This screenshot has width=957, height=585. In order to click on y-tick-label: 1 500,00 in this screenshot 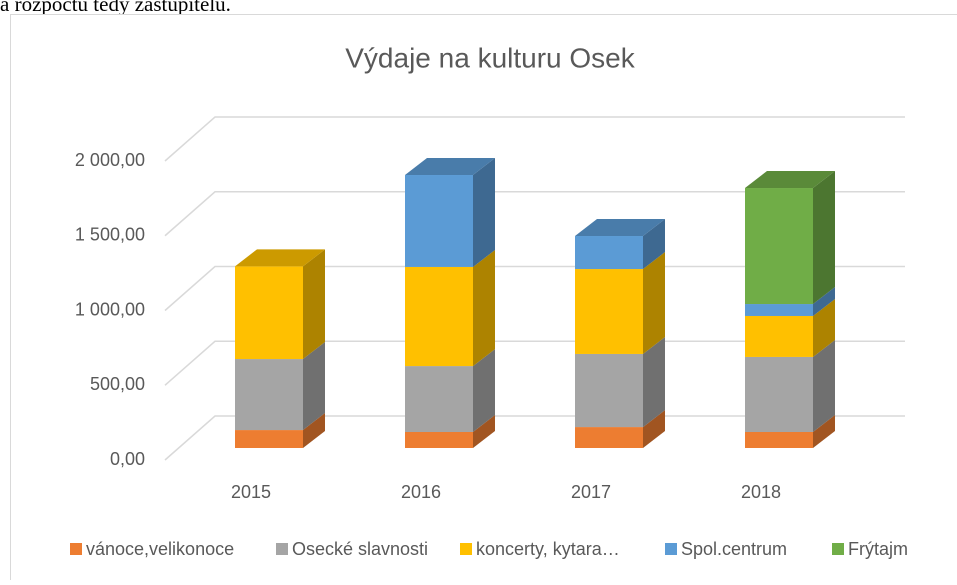, I will do `click(110, 235)`.